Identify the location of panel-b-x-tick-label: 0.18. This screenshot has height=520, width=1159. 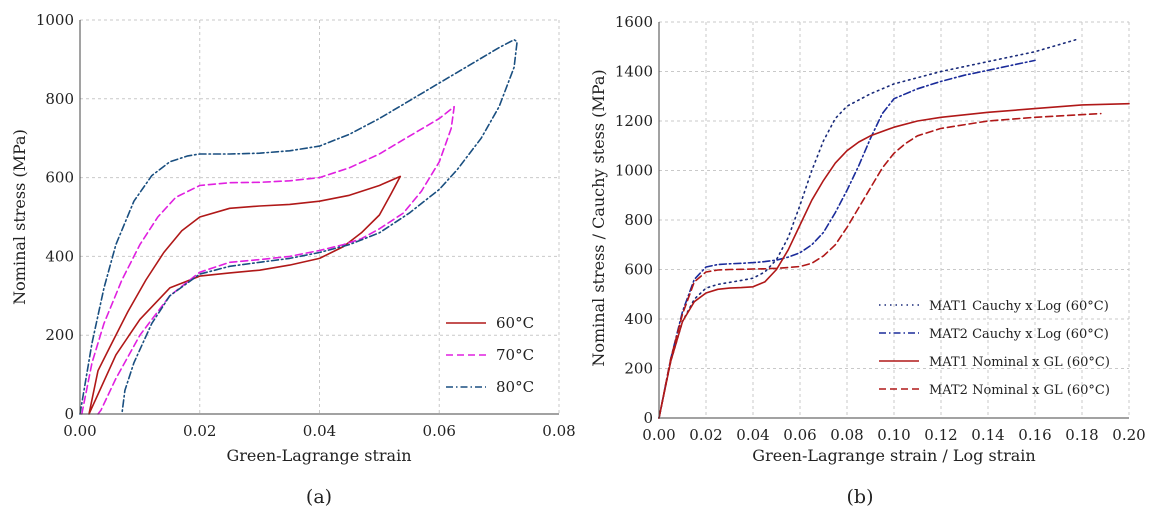
(1081, 435).